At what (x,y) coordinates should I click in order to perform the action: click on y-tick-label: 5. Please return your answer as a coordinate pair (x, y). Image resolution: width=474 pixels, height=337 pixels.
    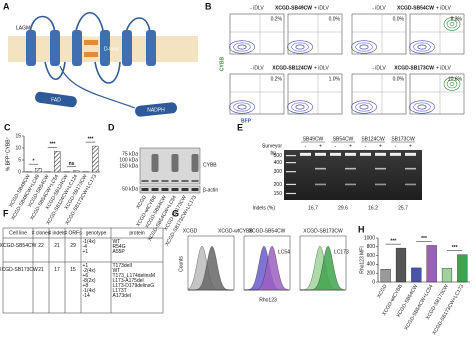
    Looking at the image, I should click on (19, 160).